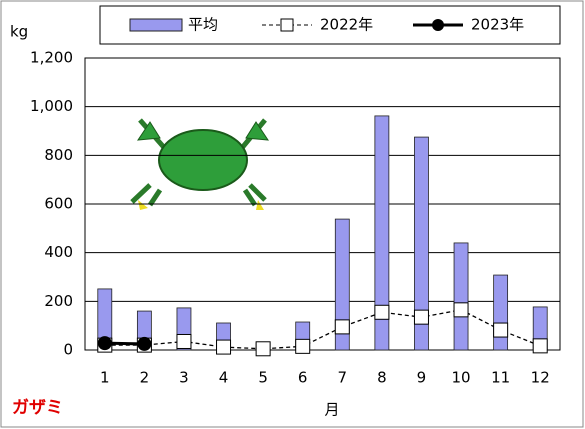 Image resolution: width=585 pixels, height=429 pixels. I want to click on y-tick-label: 800, so click(58, 155).